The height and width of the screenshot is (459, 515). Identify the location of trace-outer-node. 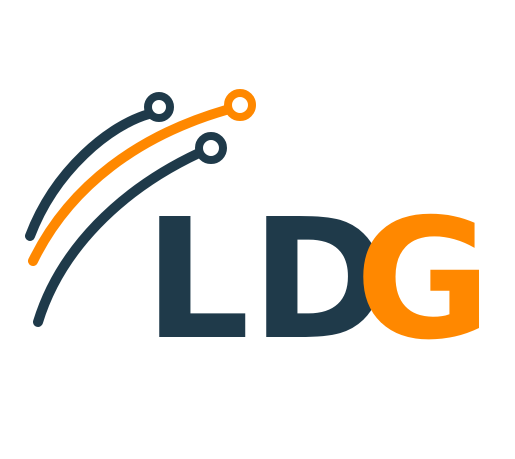
(159, 107).